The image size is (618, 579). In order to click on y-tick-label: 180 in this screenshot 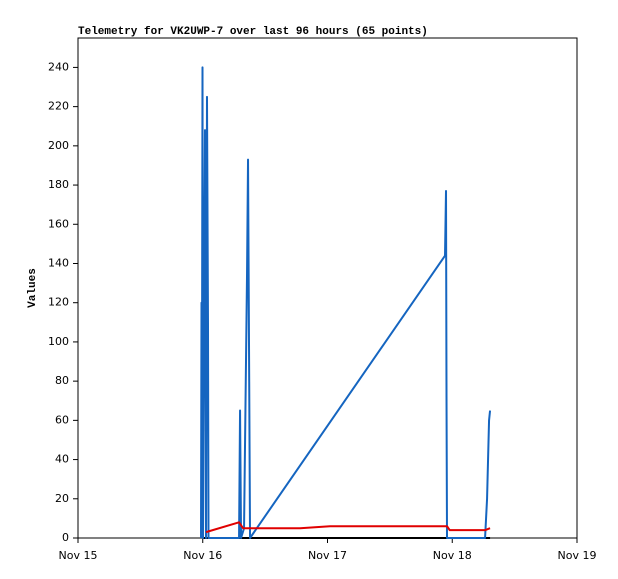, I will do `click(58, 184)`.